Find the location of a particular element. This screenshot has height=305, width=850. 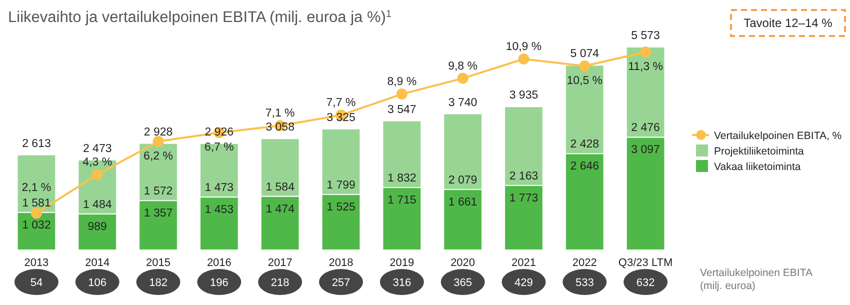

data-label: 6,7 % is located at coordinates (219, 148).